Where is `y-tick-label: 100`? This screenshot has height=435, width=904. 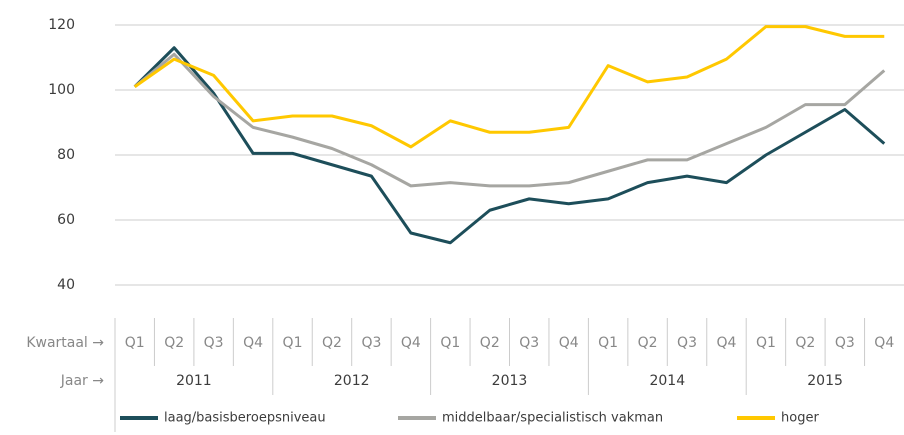 y-tick-label: 100 is located at coordinates (61, 90).